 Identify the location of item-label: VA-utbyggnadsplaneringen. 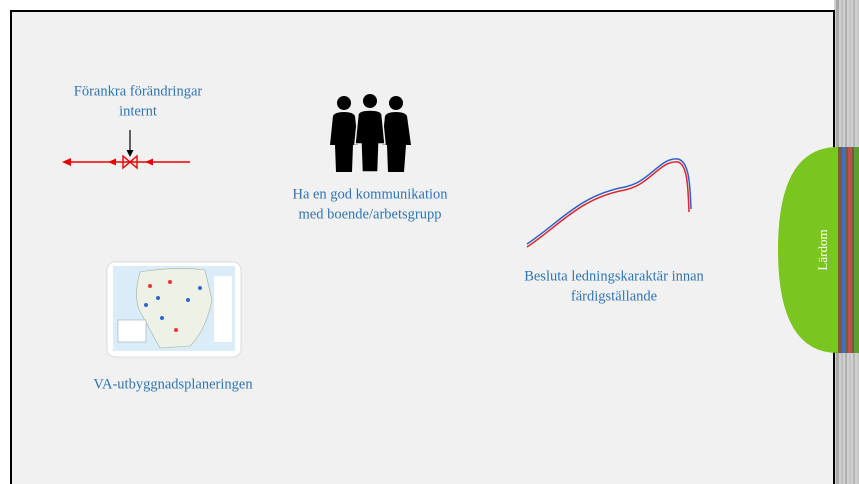
(173, 384).